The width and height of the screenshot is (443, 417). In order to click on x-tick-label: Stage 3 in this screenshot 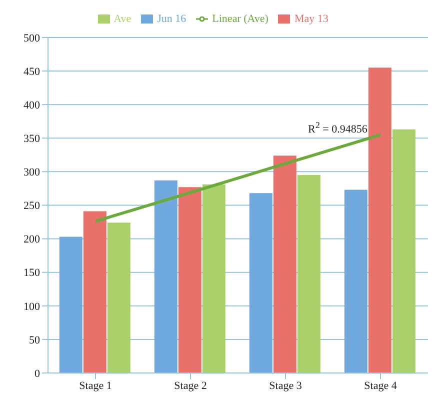, I will do `click(285, 386)`.